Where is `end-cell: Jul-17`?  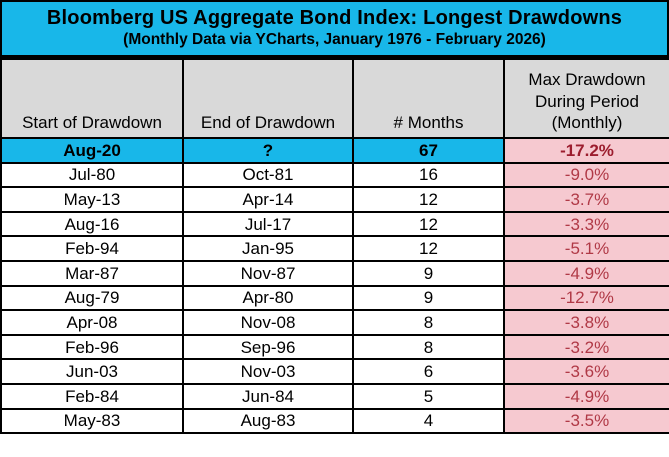 end-cell: Jul-17 is located at coordinates (268, 224).